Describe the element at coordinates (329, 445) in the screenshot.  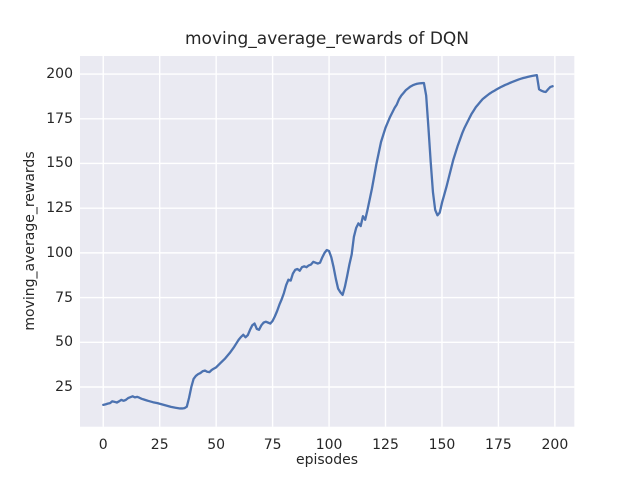
I see `x-tick-label: 100` at that location.